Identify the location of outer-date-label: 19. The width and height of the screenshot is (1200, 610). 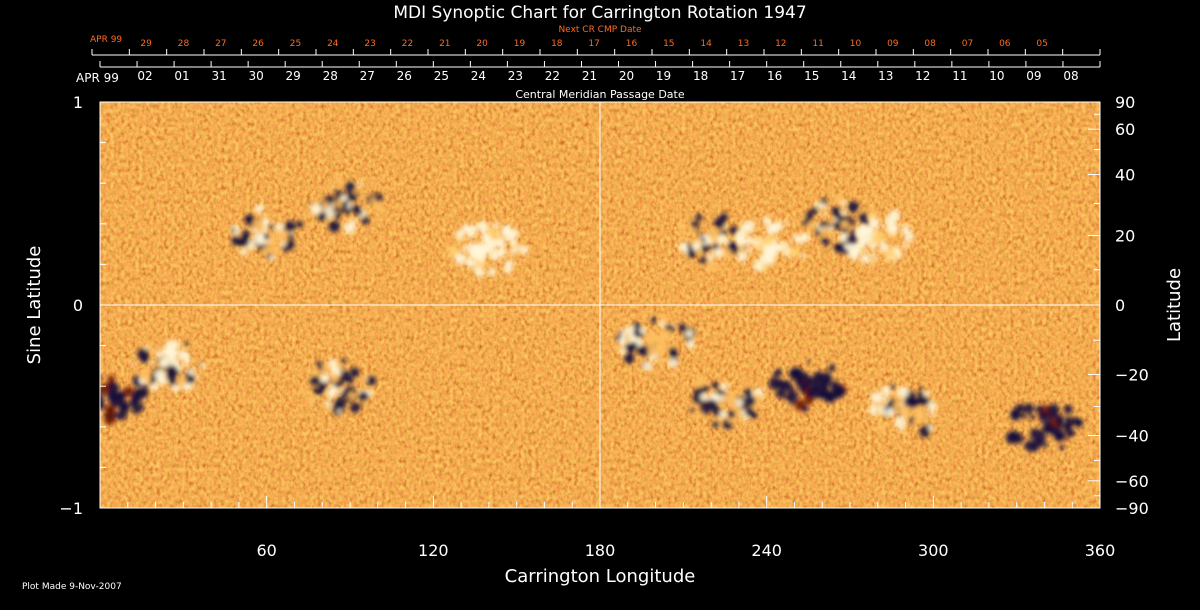
(520, 44).